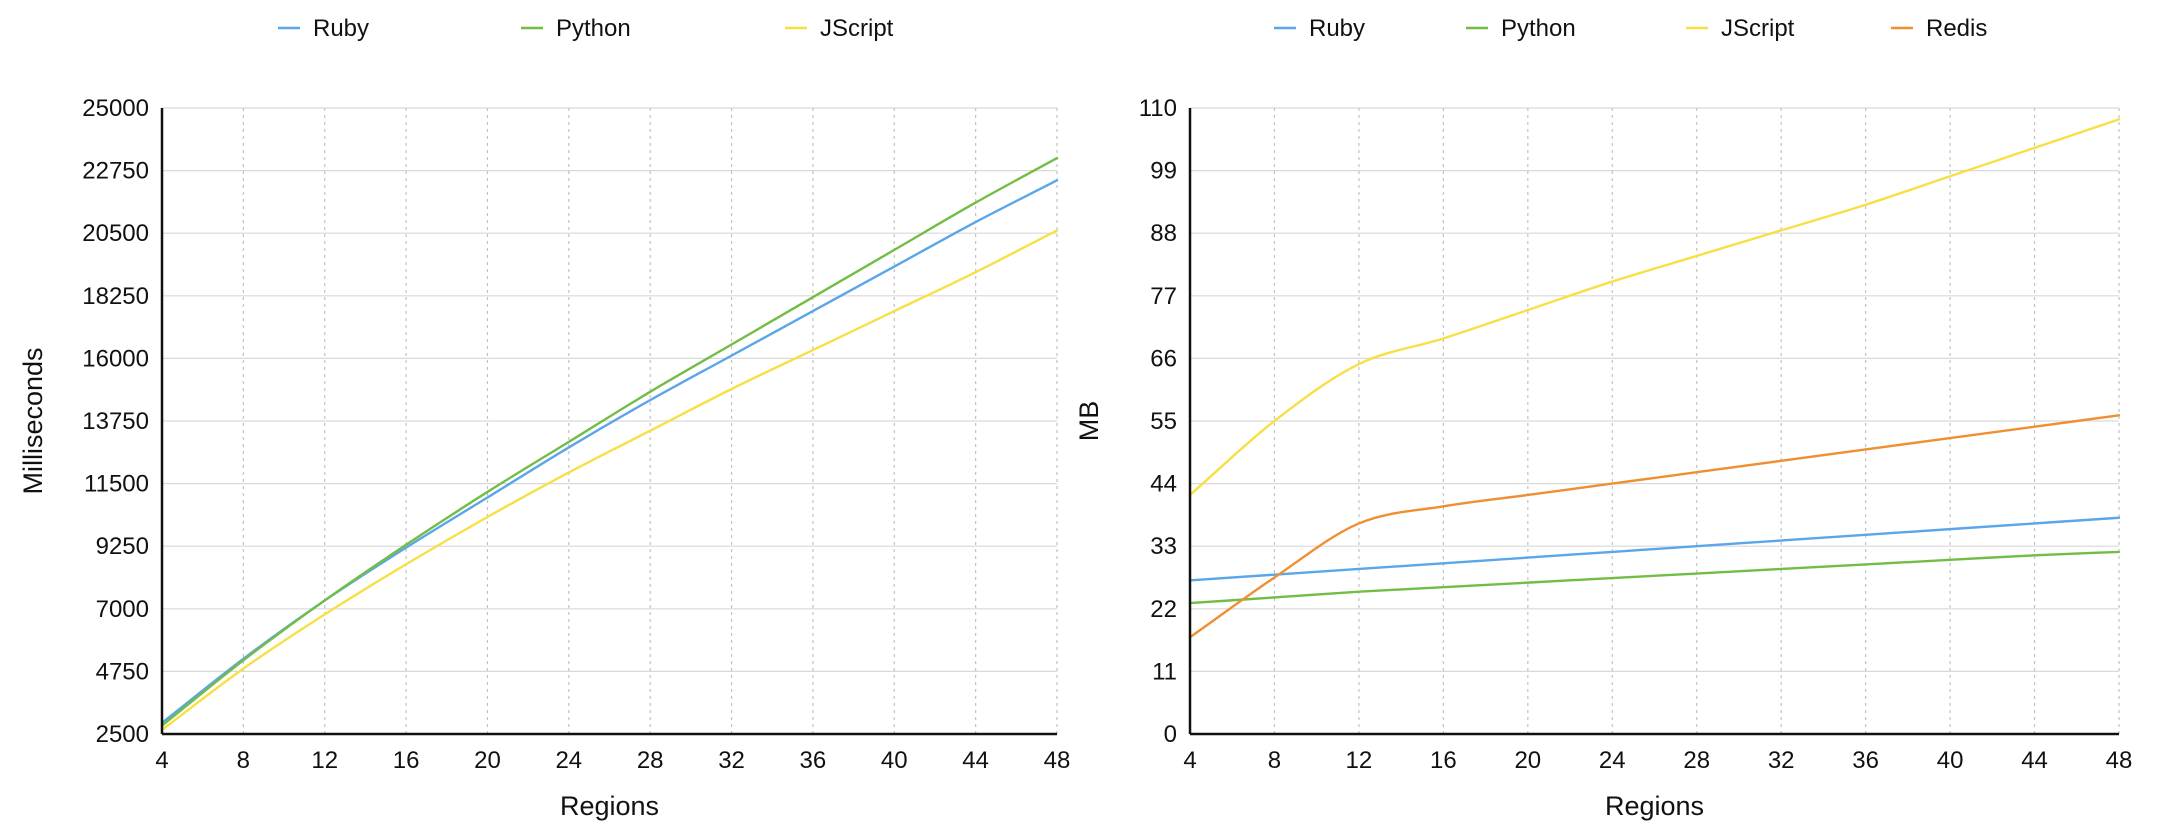  I want to click on legend: Ruby Python JScript, so click(586, 28).